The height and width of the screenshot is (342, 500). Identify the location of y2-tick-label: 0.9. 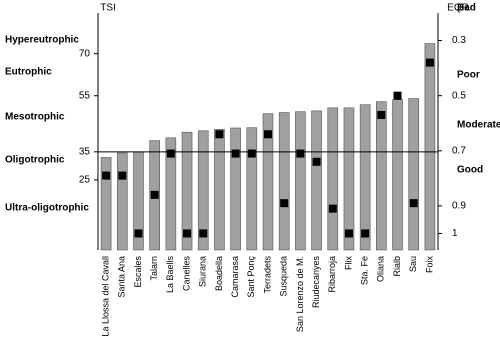
(459, 206).